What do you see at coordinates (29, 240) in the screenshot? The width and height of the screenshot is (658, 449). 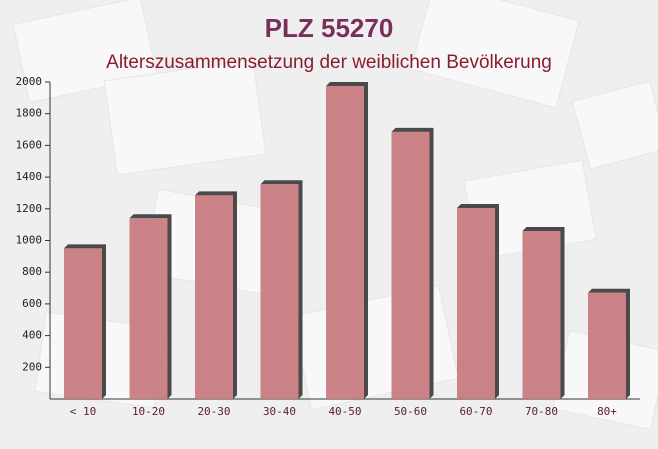 I see `y-tick-label: 1000` at bounding box center [29, 240].